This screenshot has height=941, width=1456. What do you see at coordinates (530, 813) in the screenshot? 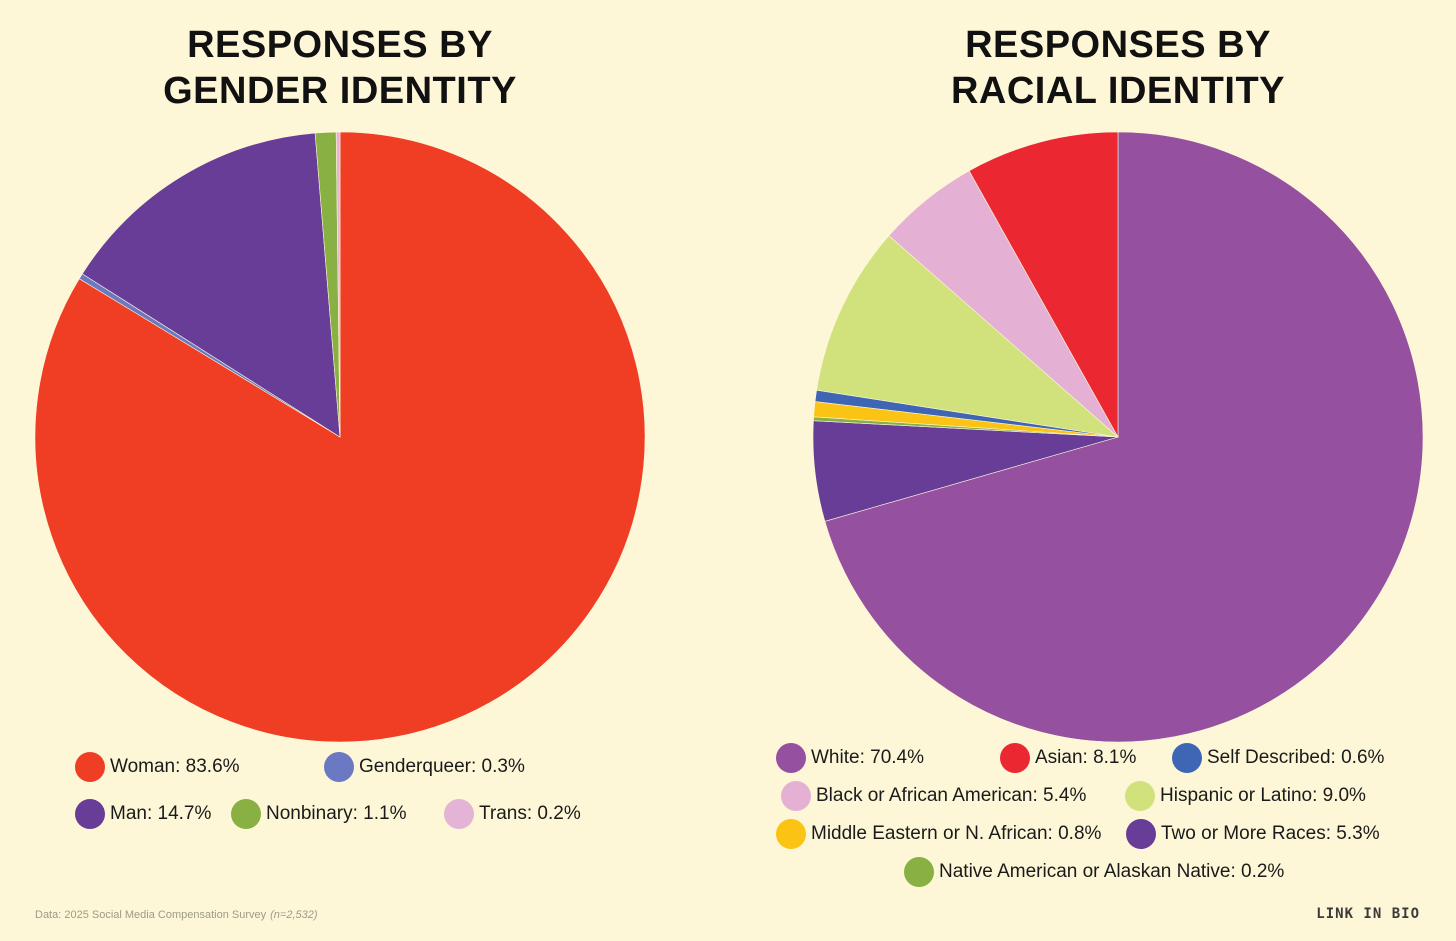
I see `legend-label: Trans: 0.2%` at bounding box center [530, 813].